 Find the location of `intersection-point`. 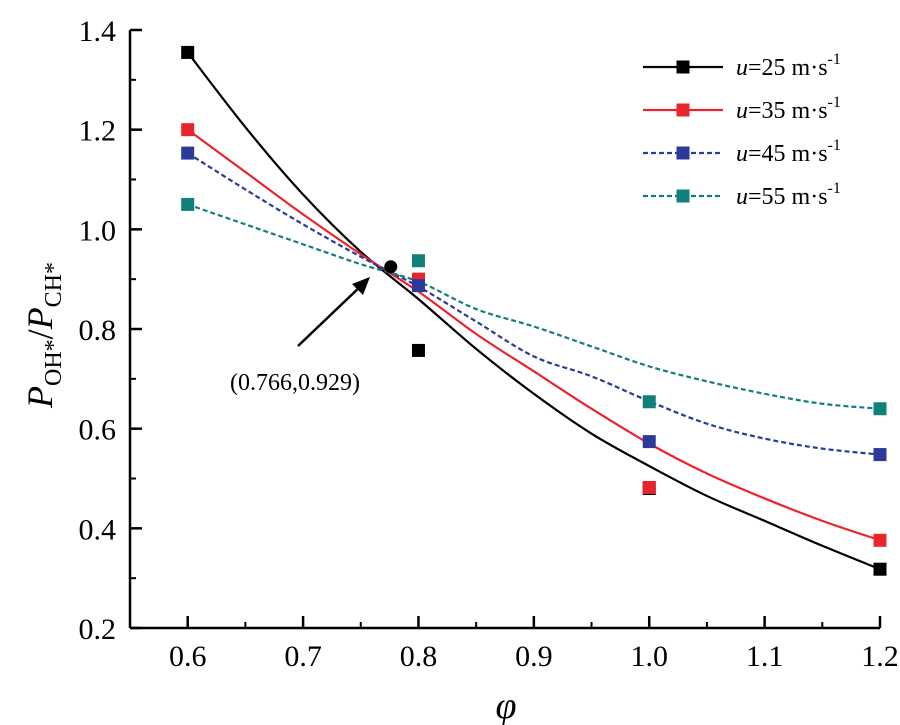

intersection-point is located at coordinates (391, 267).